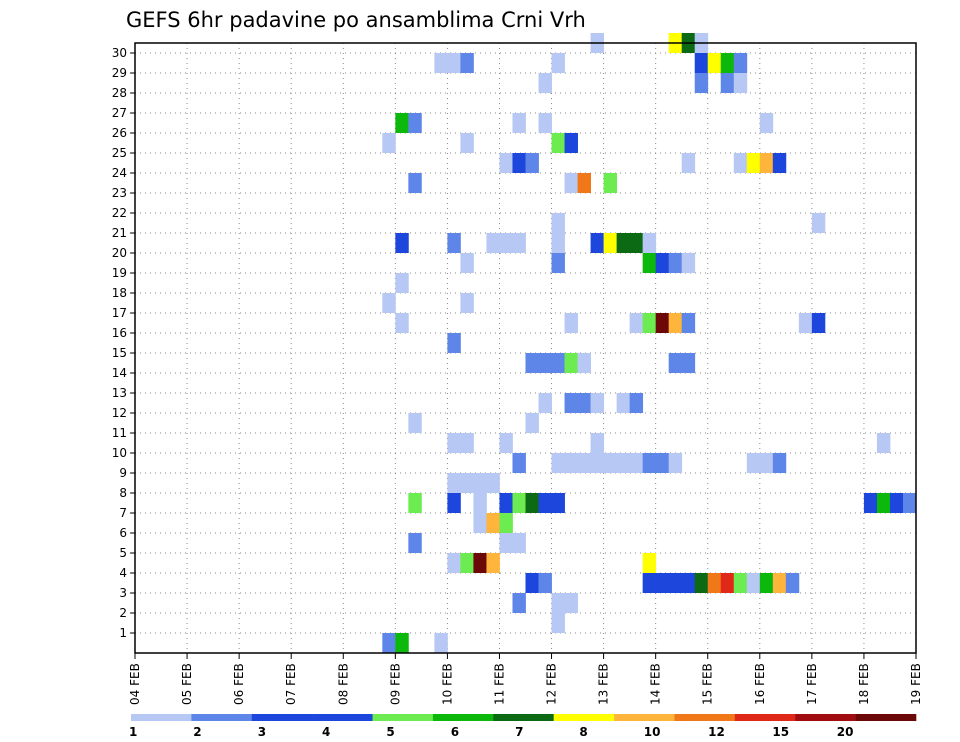 This screenshot has height=742, width=960. I want to click on x-tick-label: 11 FEB, so click(499, 684).